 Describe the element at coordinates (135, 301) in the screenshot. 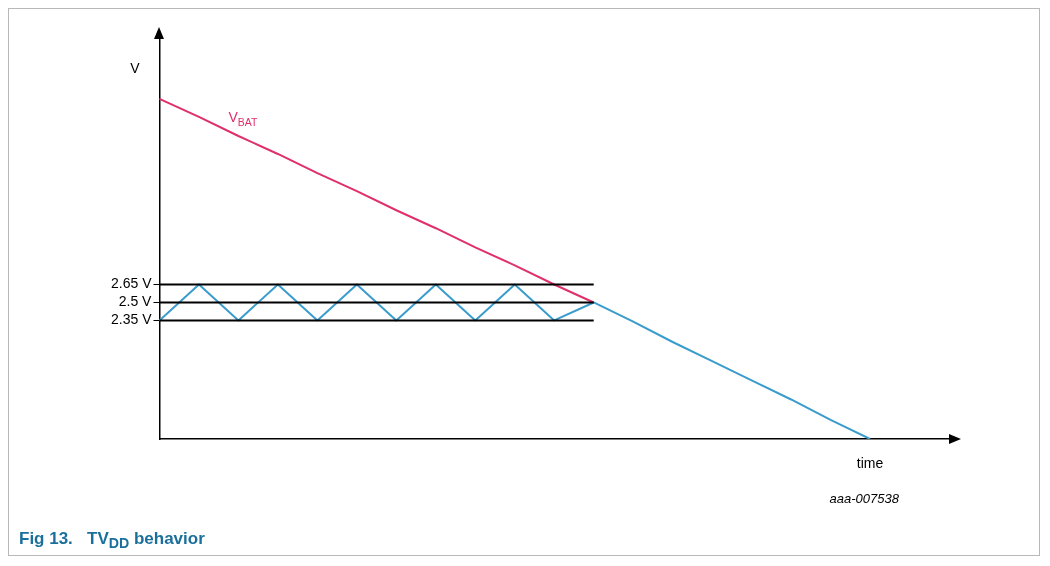

I see `y-tick-label: 2.5 V` at that location.